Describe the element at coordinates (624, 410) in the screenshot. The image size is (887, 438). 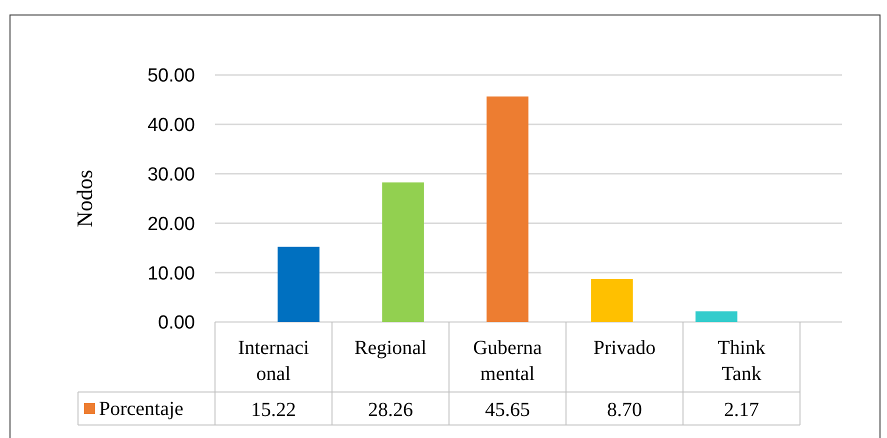
I see `data-label: 8.70` at that location.